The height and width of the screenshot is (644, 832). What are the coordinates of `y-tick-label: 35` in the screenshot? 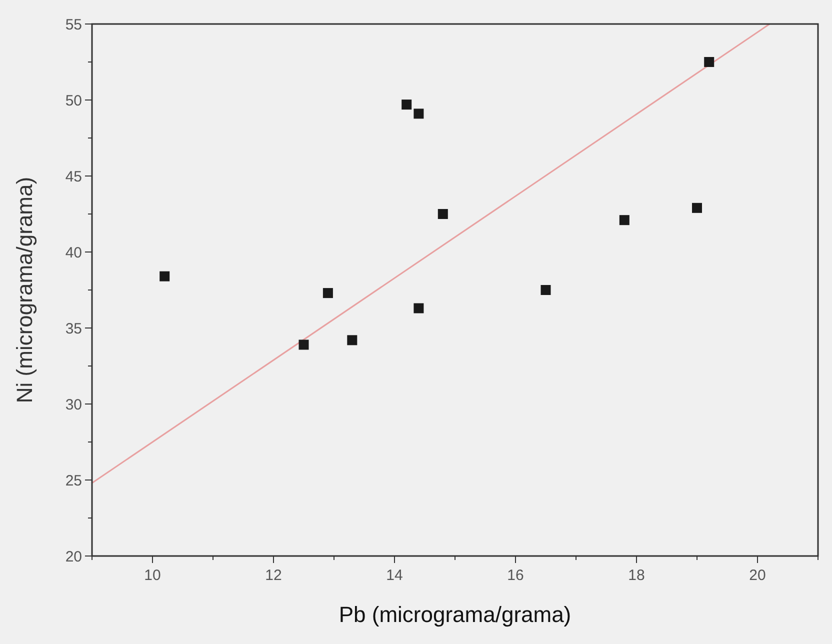 It's located at (73, 329).